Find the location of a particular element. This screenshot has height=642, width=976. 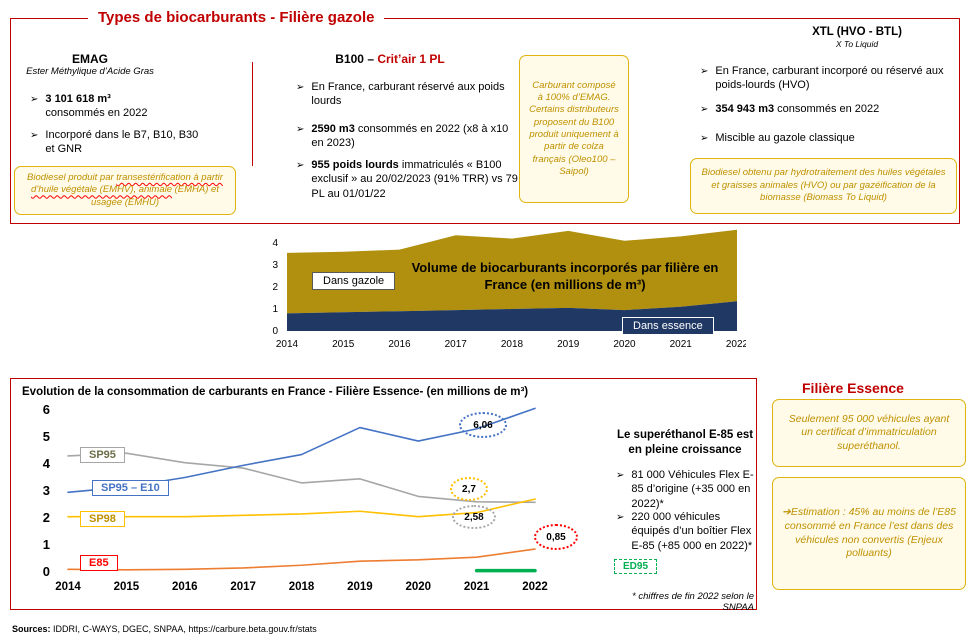

xtl-subtitle: X To Liquid is located at coordinates (857, 44).